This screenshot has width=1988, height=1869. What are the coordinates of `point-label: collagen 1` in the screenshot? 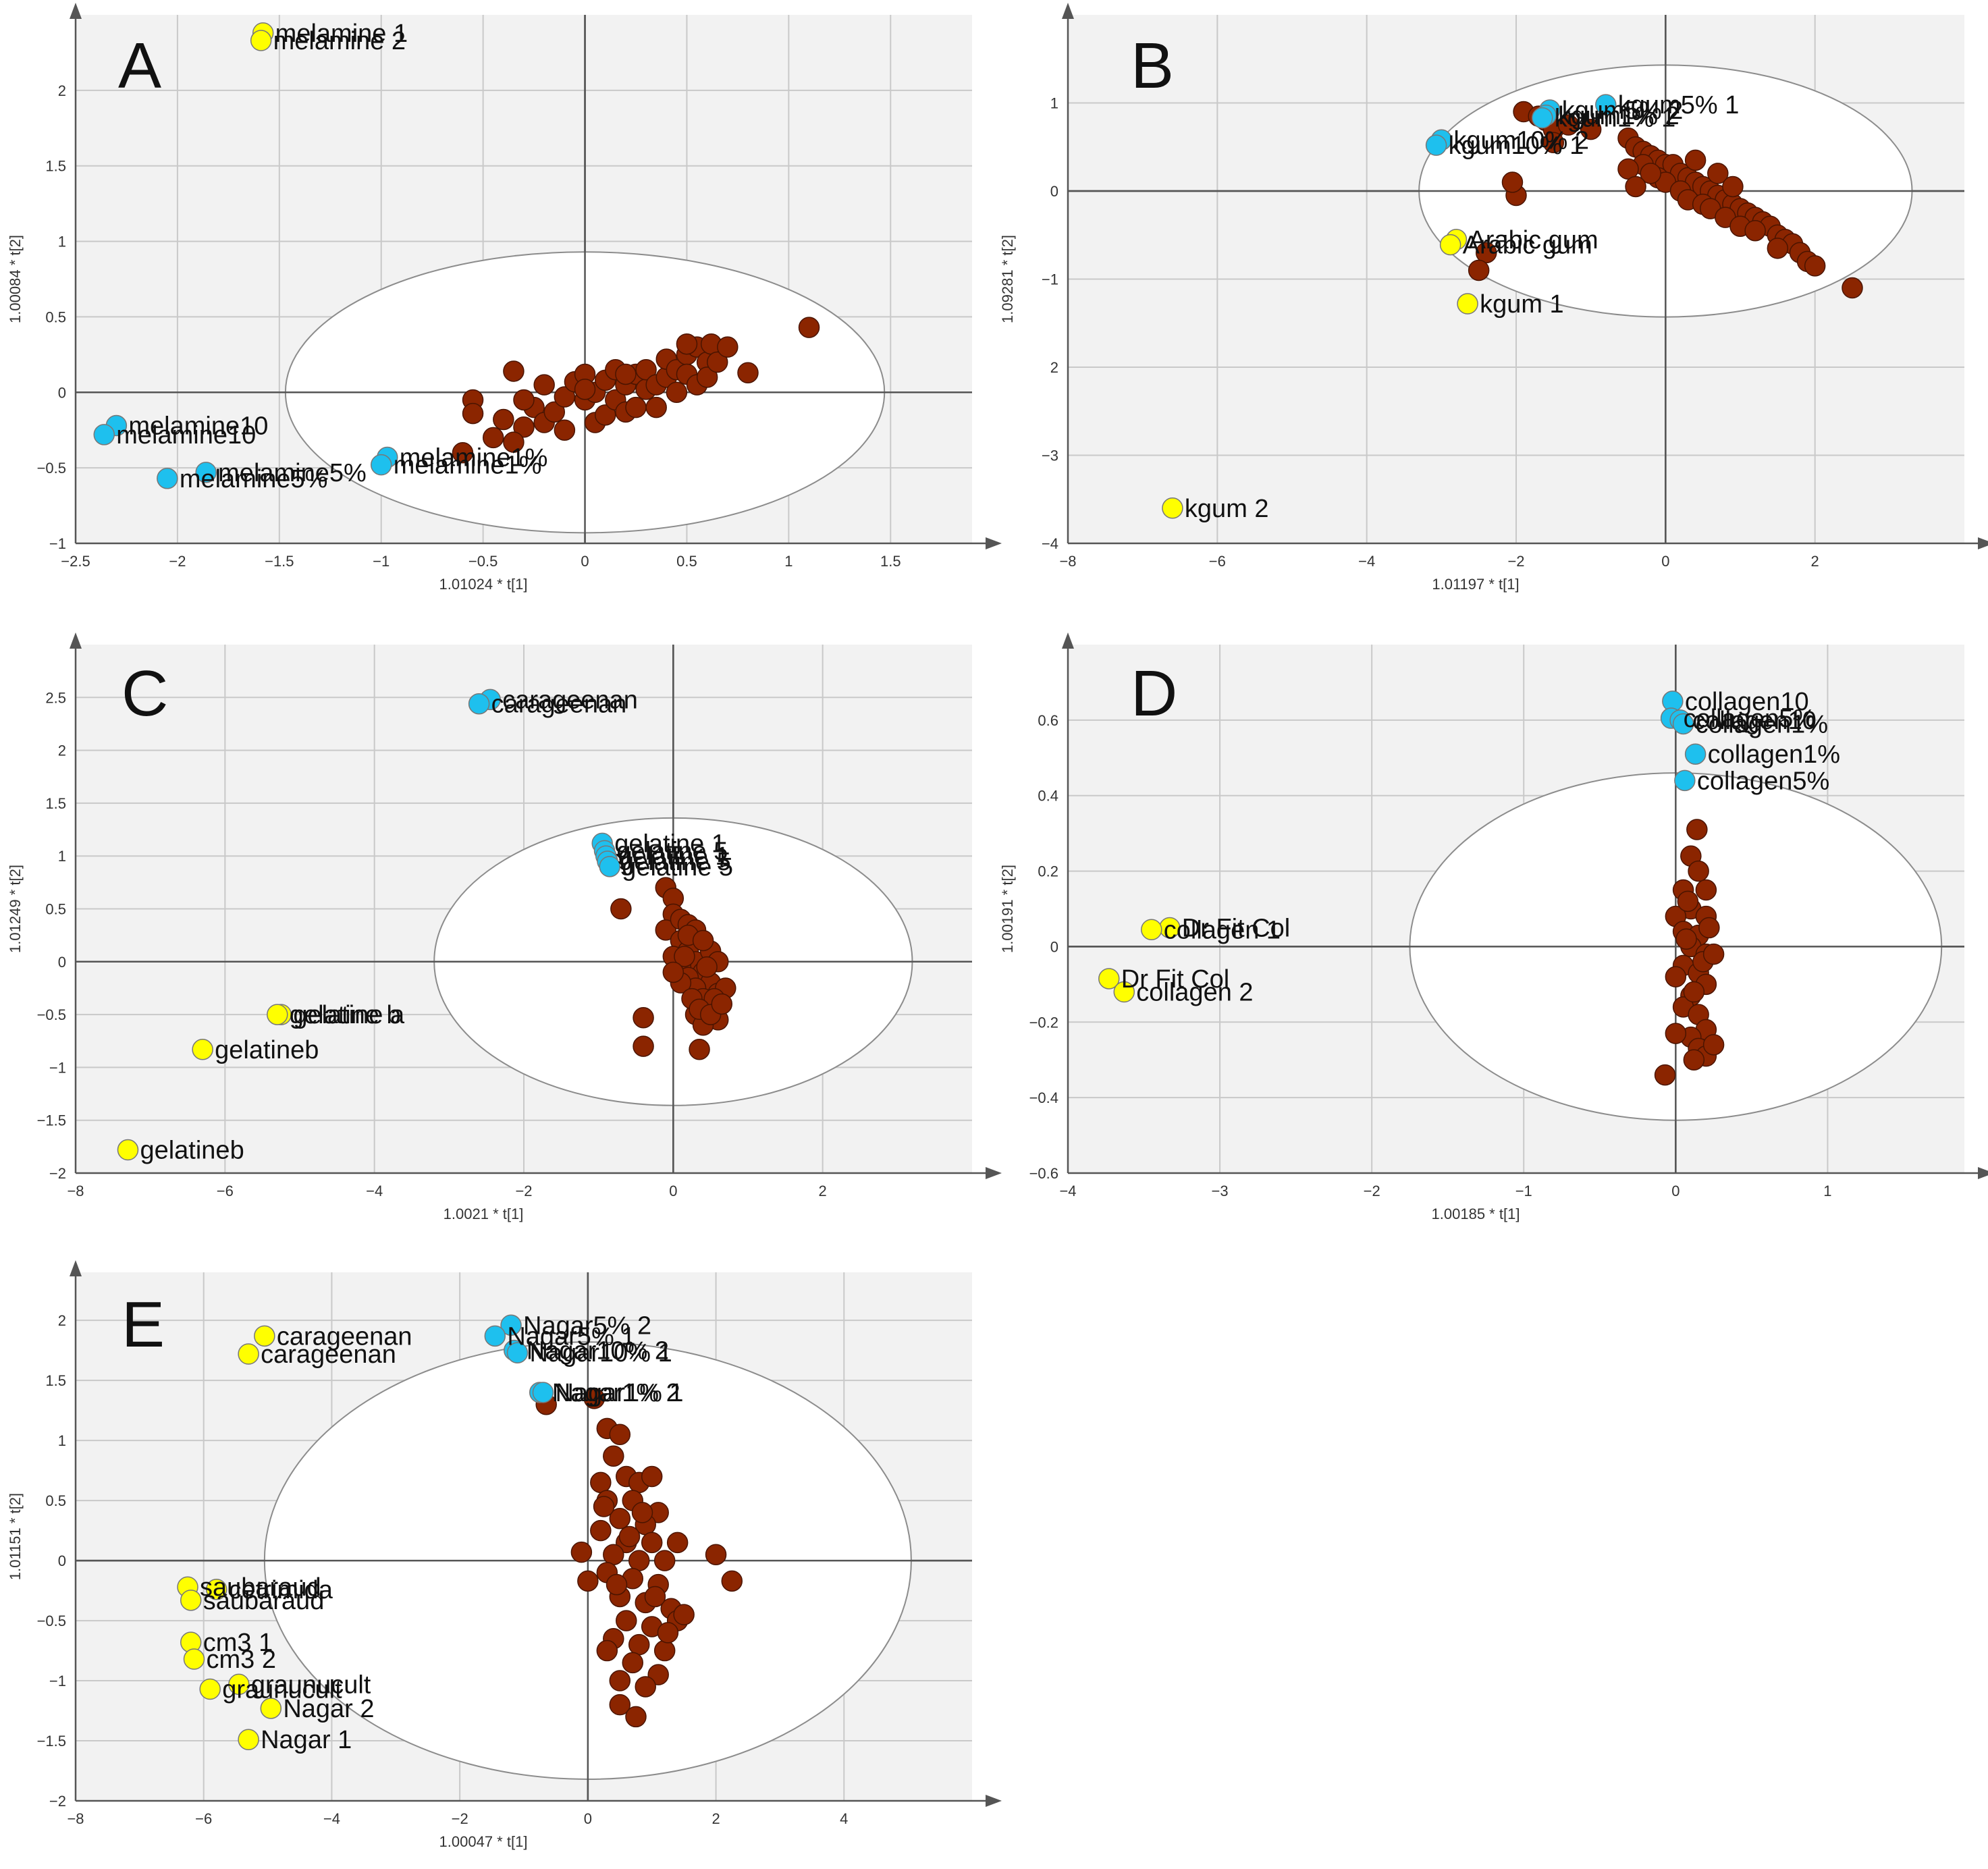 It's located at (1222, 930).